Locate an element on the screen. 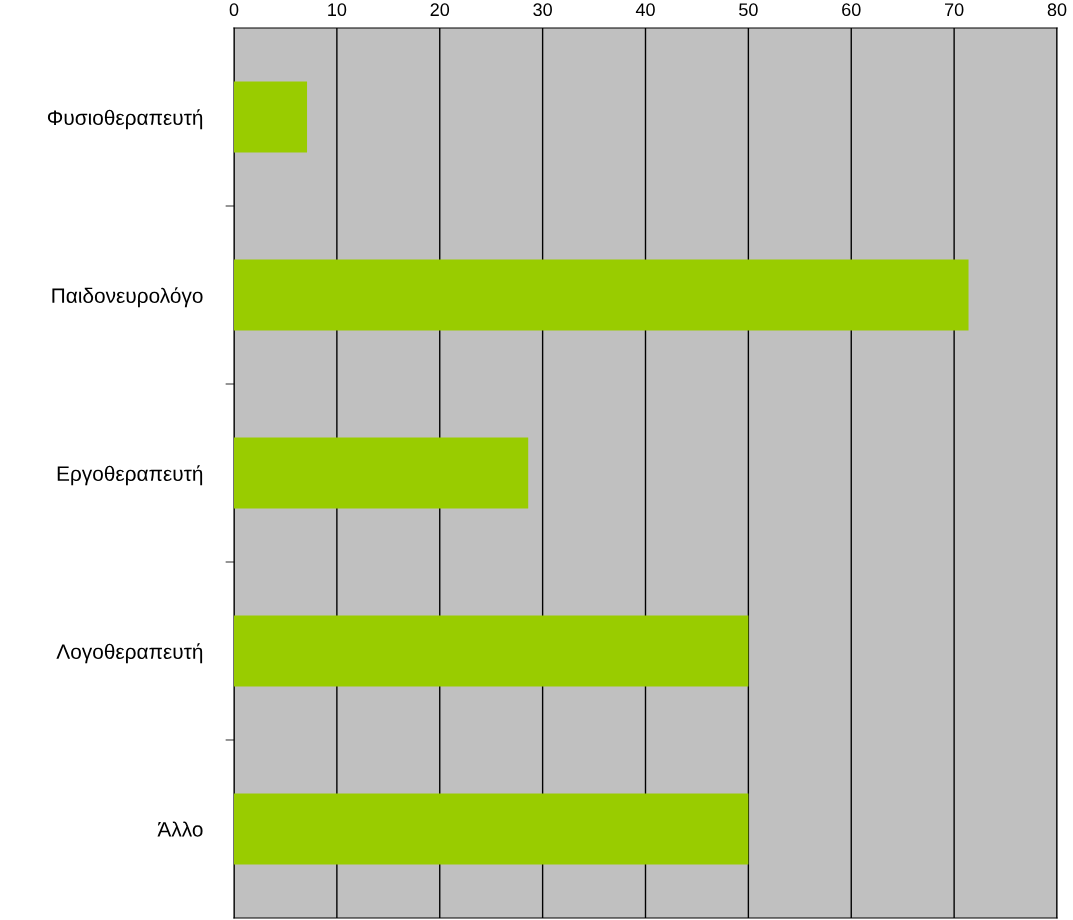  x-tick-label: 60 is located at coordinates (851, 10).